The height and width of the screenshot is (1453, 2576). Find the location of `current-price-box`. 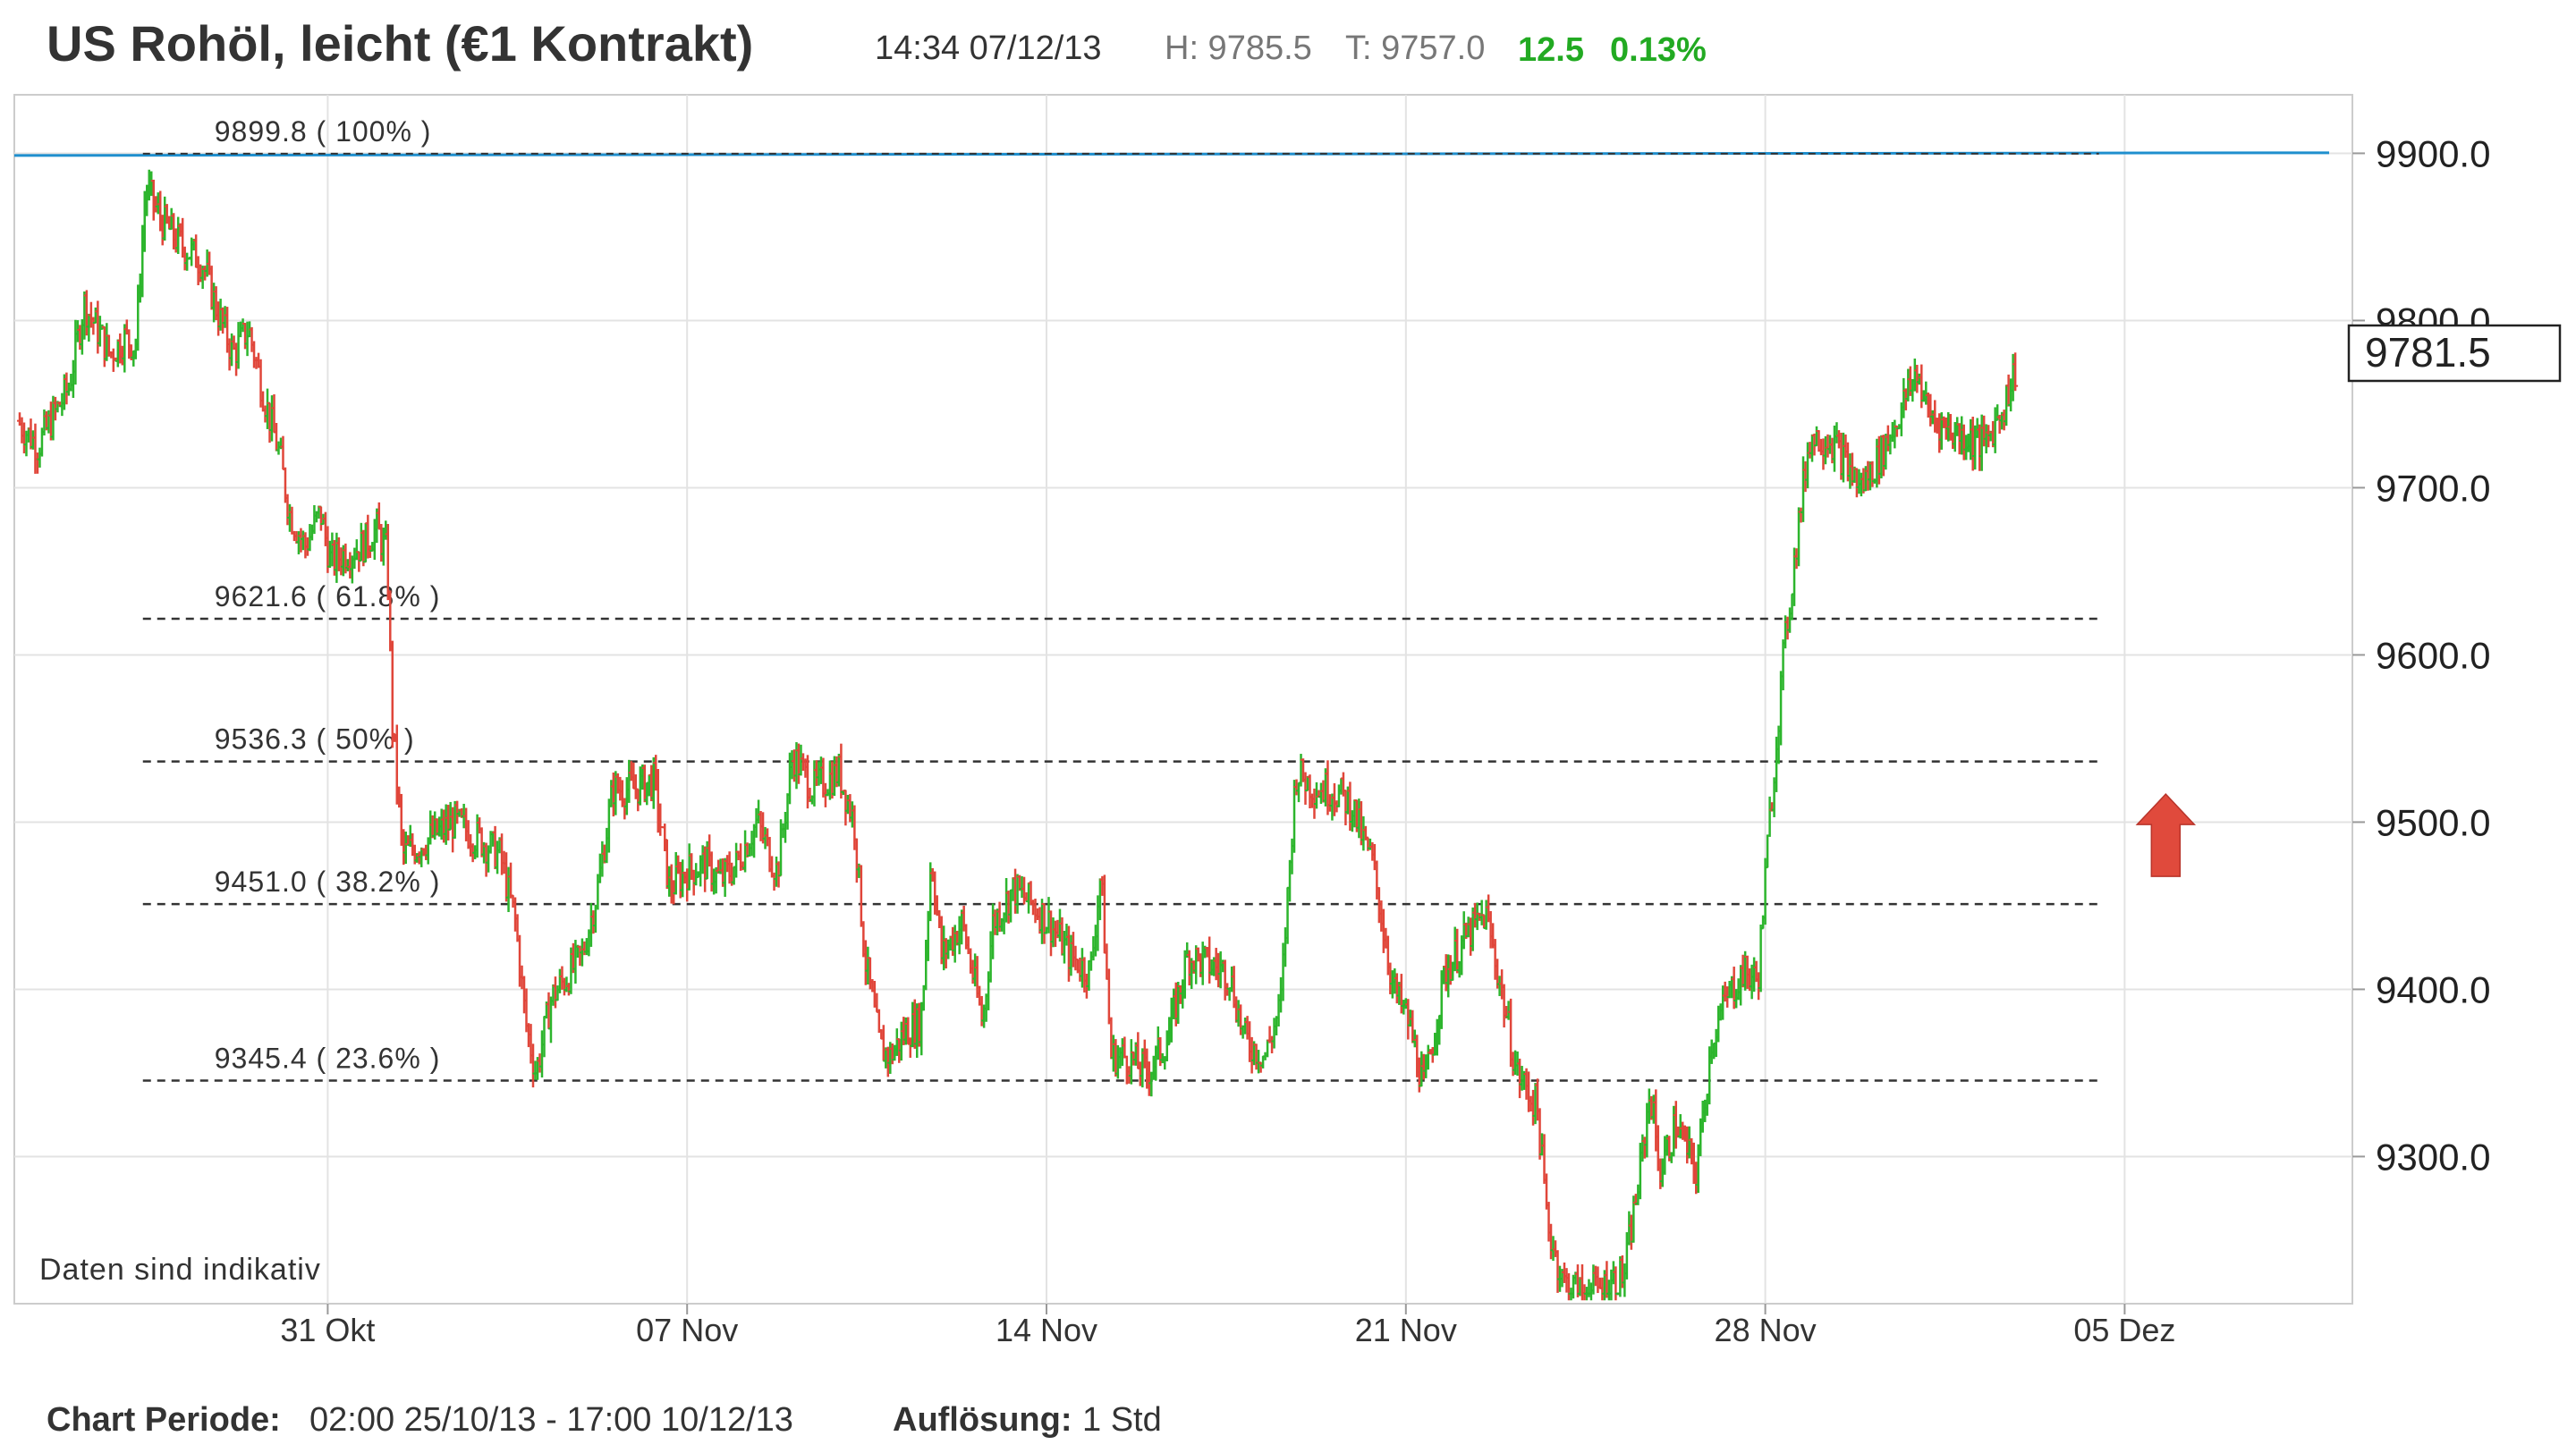

current-price-box is located at coordinates (2454, 354).